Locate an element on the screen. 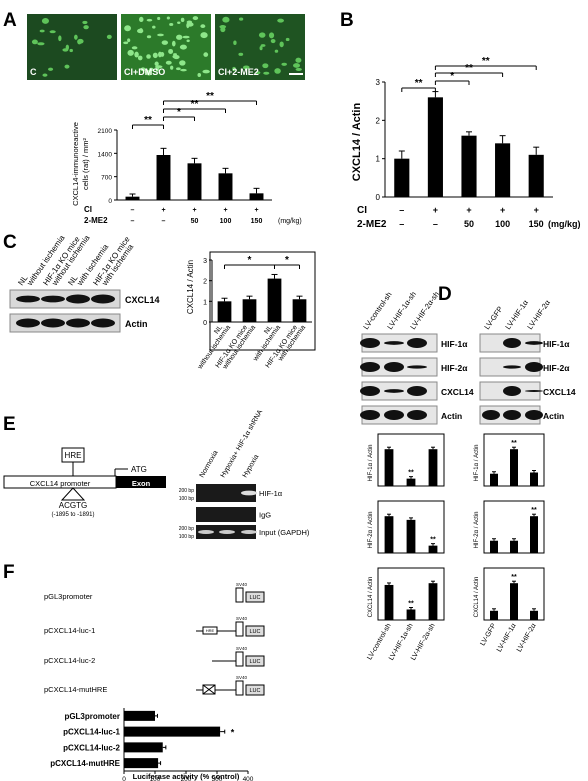 The height and width of the screenshot is (781, 588). x-tick-label: 100 is located at coordinates (155, 778).